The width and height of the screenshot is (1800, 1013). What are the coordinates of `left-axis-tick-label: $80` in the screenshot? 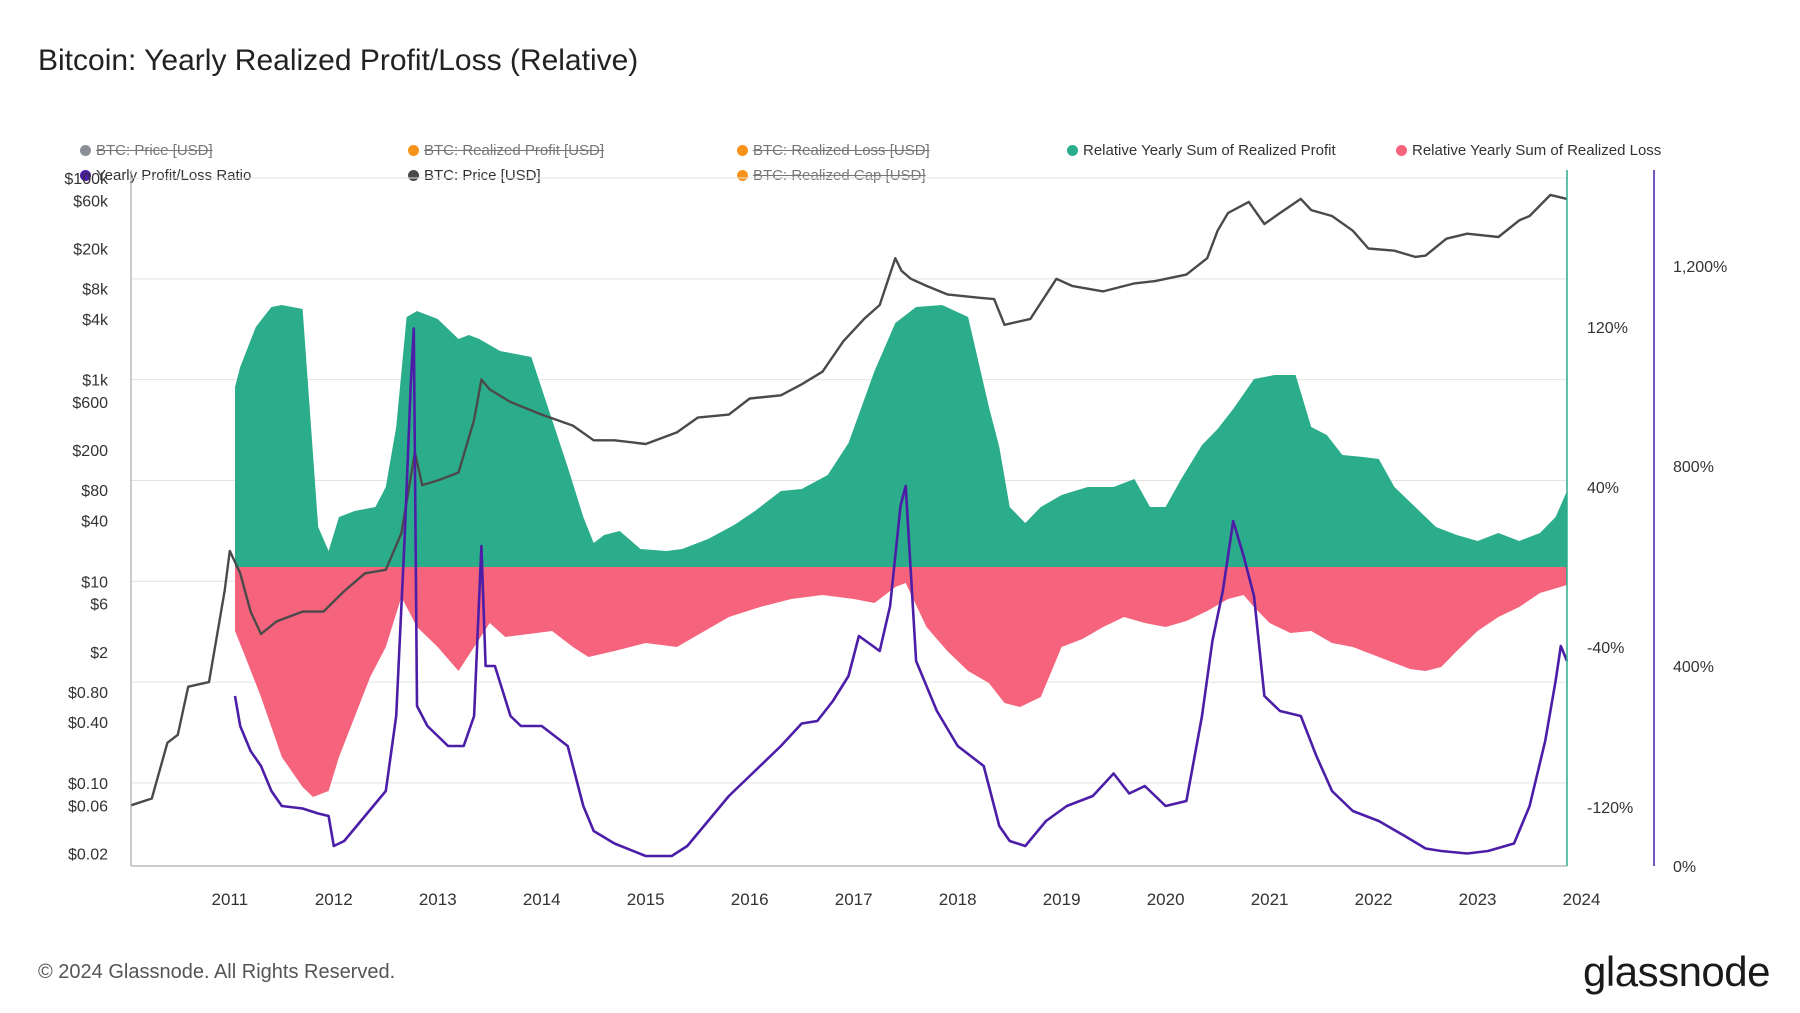 It's located at (94, 491).